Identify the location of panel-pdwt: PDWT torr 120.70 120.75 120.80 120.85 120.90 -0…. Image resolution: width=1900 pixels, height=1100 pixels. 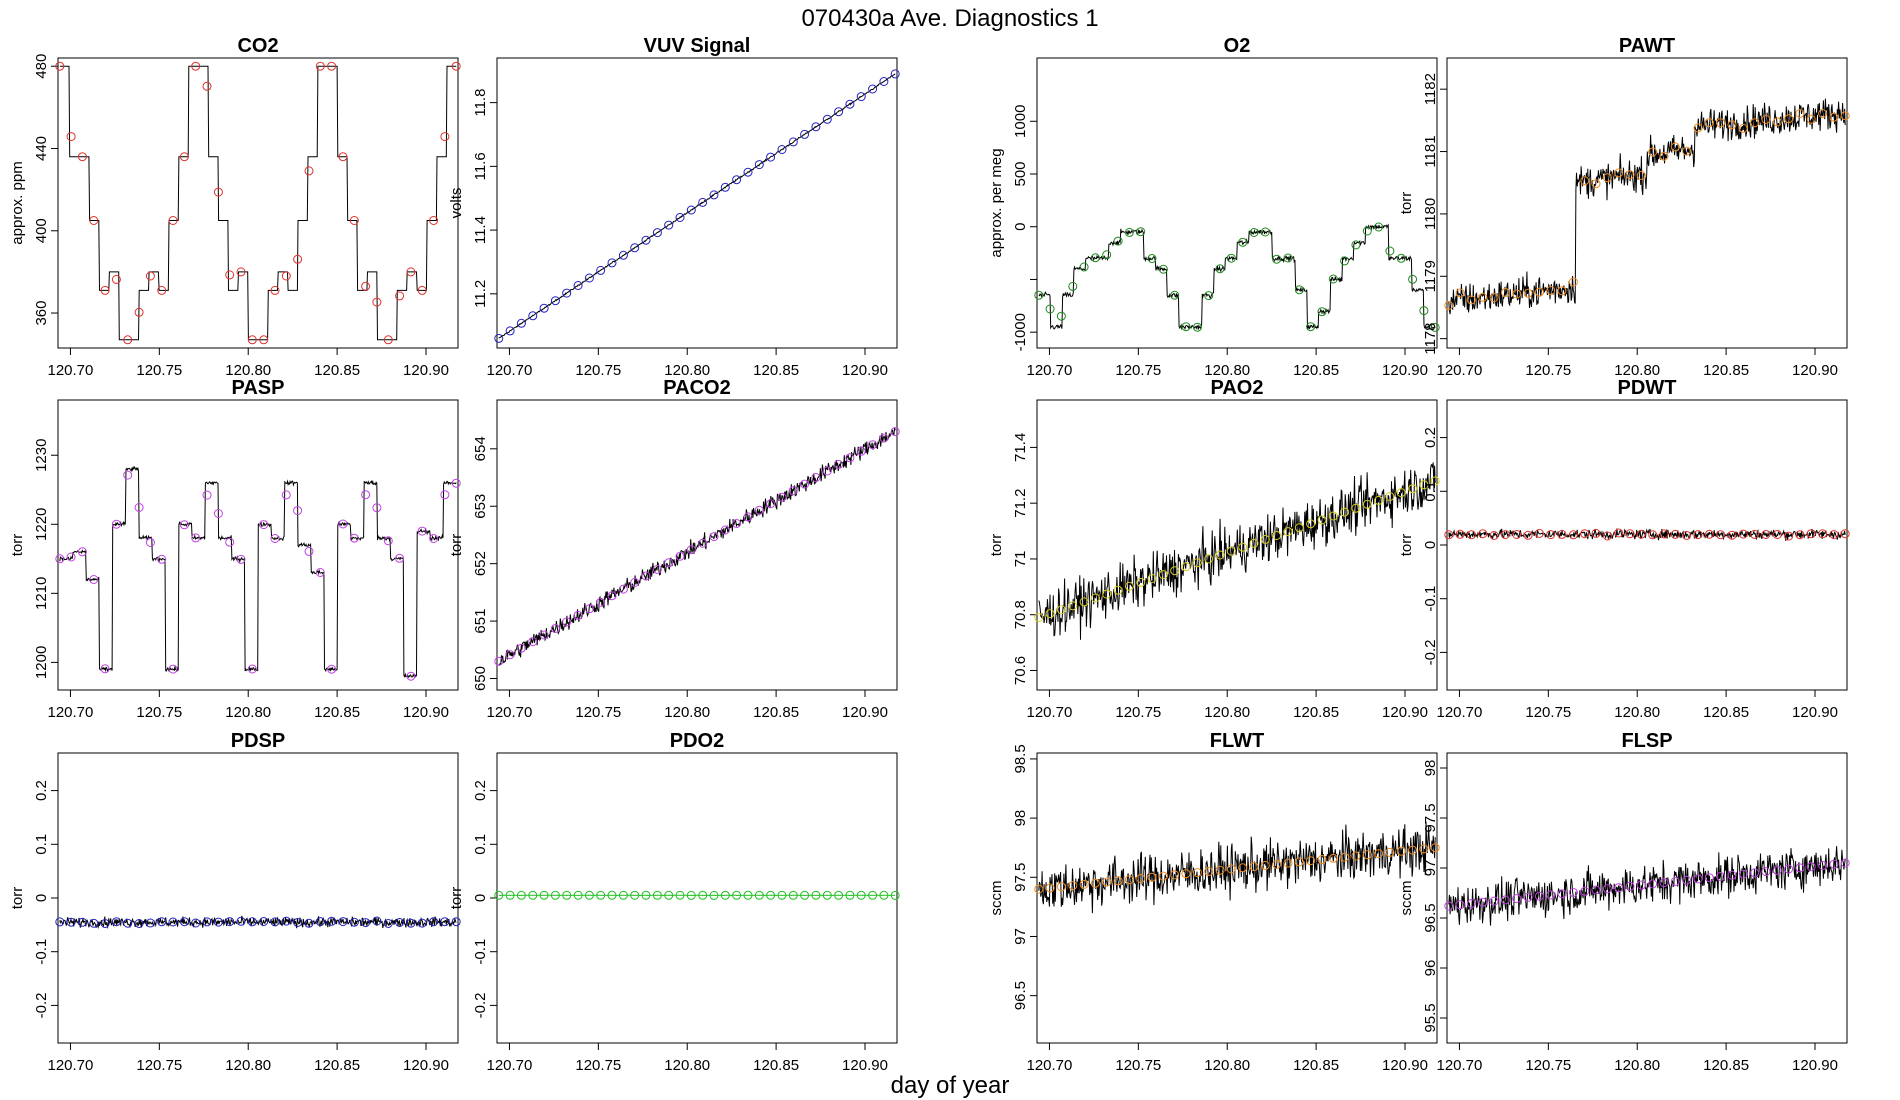
(1624, 549).